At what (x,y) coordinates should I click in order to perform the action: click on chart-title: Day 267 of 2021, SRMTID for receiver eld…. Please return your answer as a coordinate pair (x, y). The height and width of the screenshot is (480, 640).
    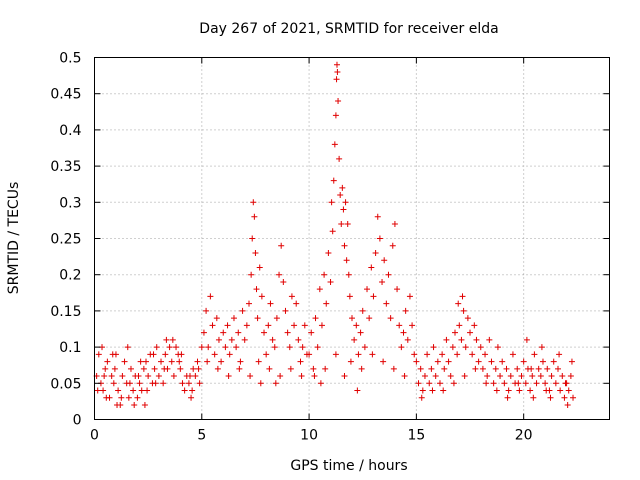
    Looking at the image, I should click on (348, 29).